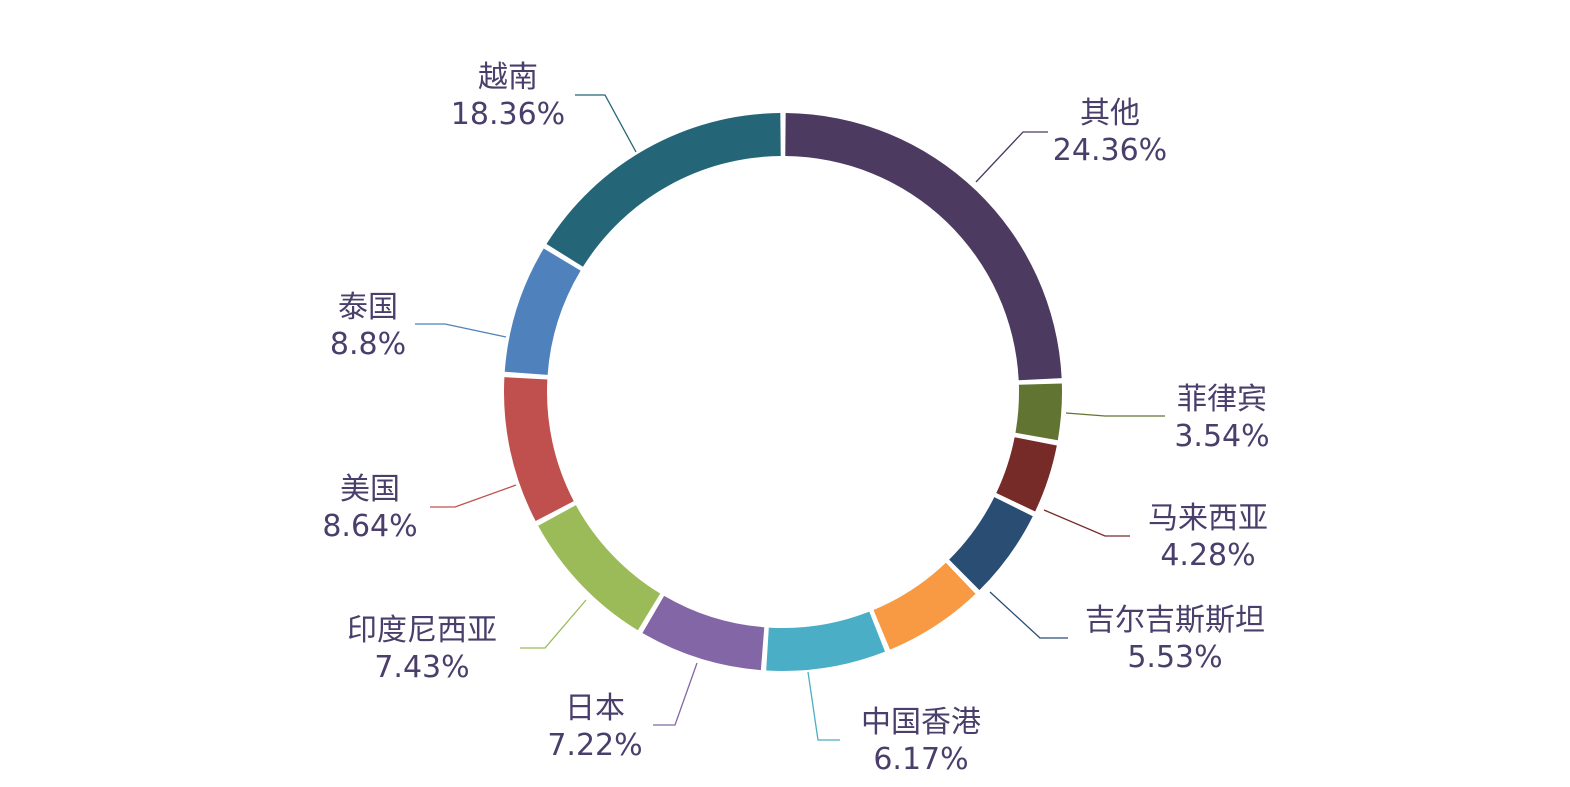 The width and height of the screenshot is (1570, 787). I want to click on slice-value-label: 18.36%, so click(508, 114).